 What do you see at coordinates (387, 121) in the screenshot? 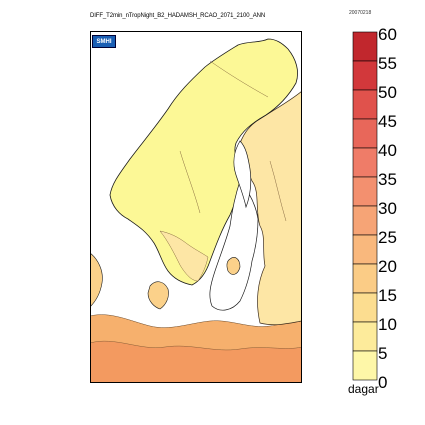
I see `legend-label: 45` at bounding box center [387, 121].